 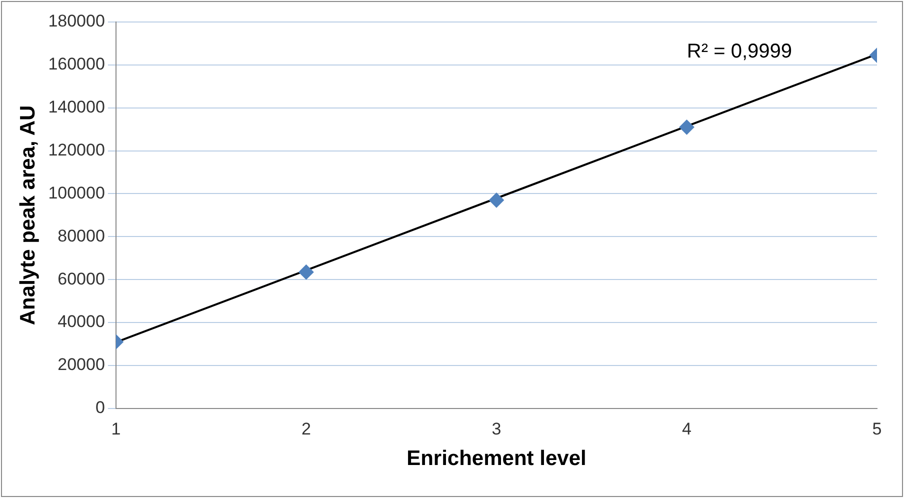 I want to click on y-tick-label: 0, so click(x=100, y=408).